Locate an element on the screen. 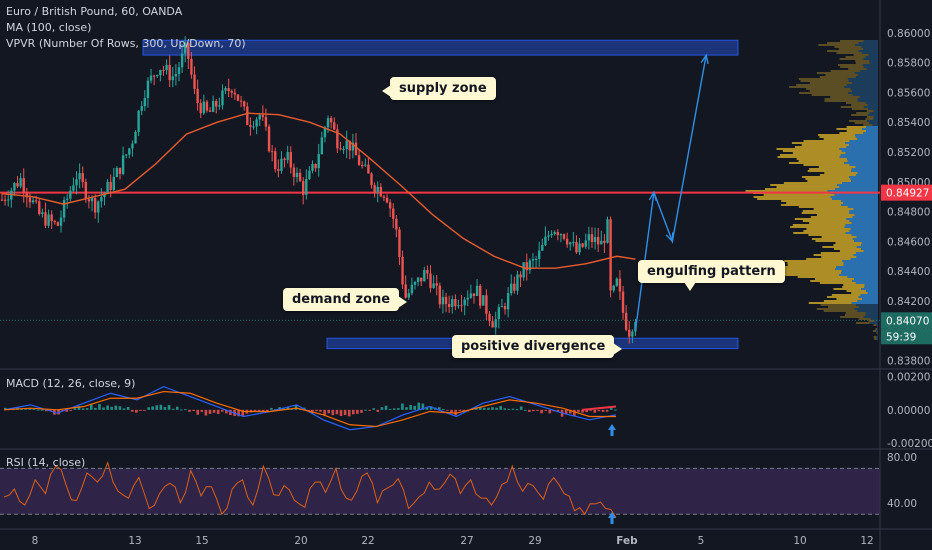 This screenshot has width=932, height=550. resistance-price-tag: 0.84927 is located at coordinates (907, 194).